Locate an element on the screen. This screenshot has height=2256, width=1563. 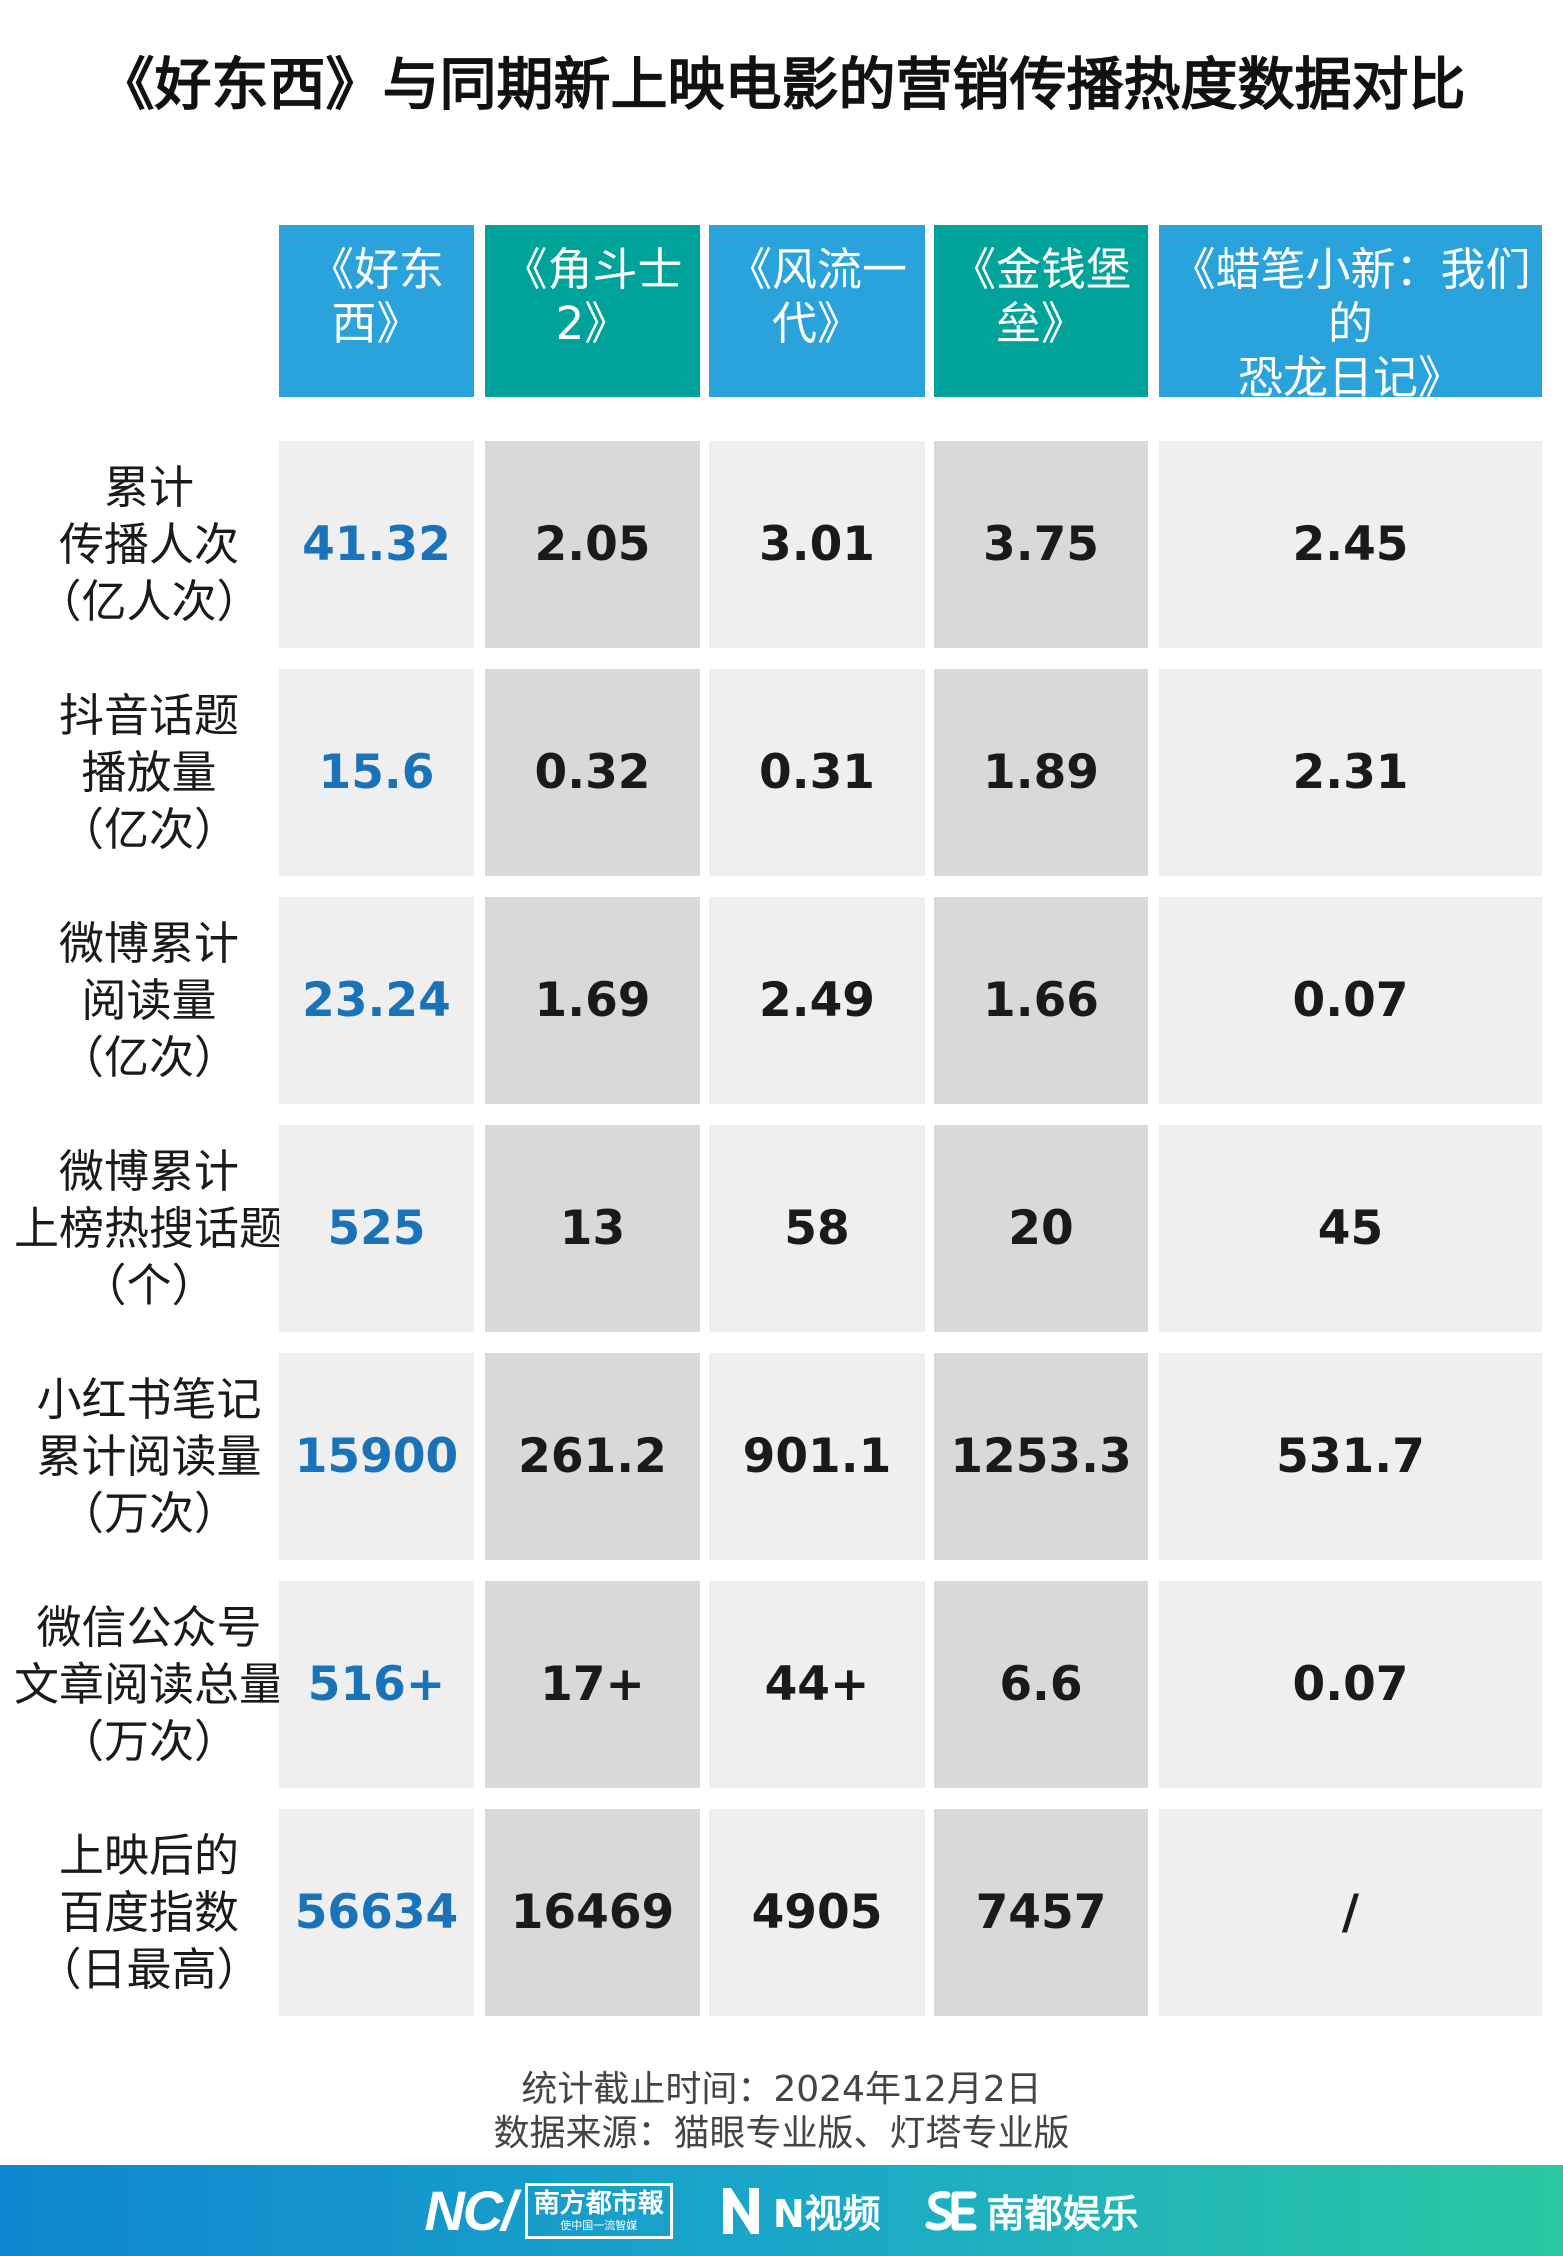
value-cell-r3-c1: 23.24 is located at coordinates (376, 1000).